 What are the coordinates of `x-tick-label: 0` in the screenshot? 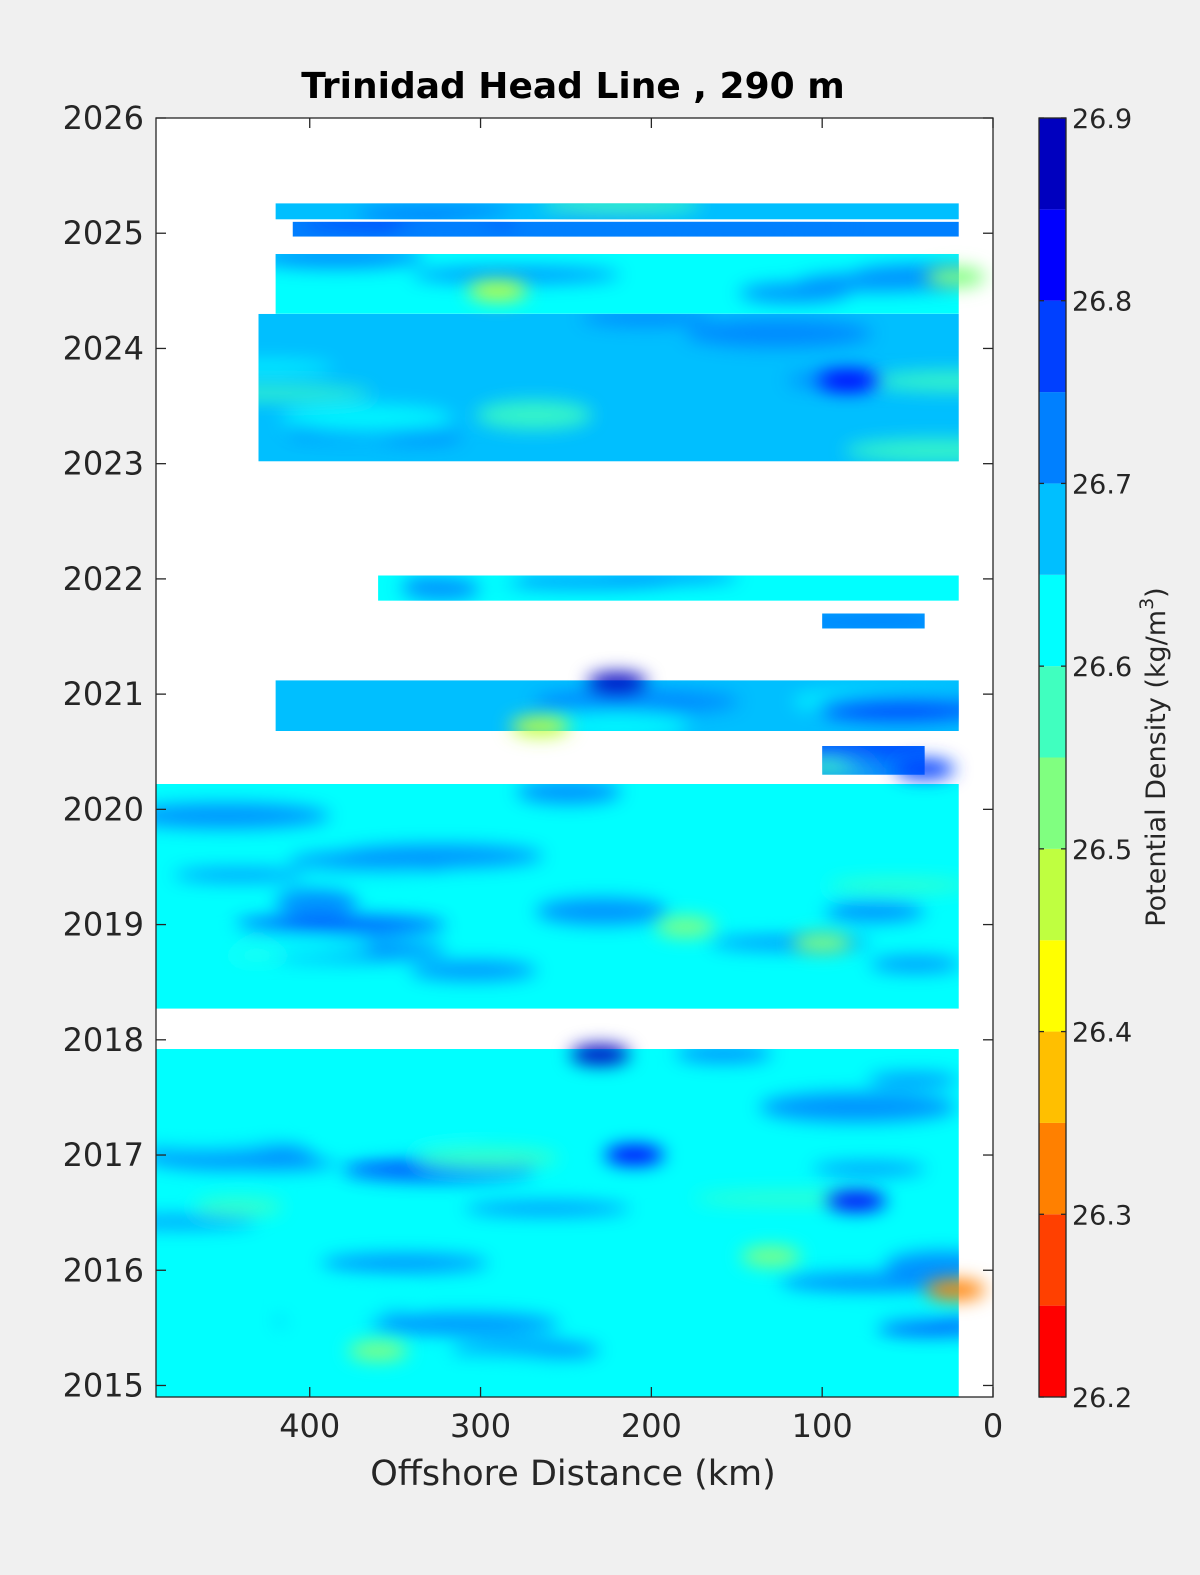 It's located at (993, 1426).